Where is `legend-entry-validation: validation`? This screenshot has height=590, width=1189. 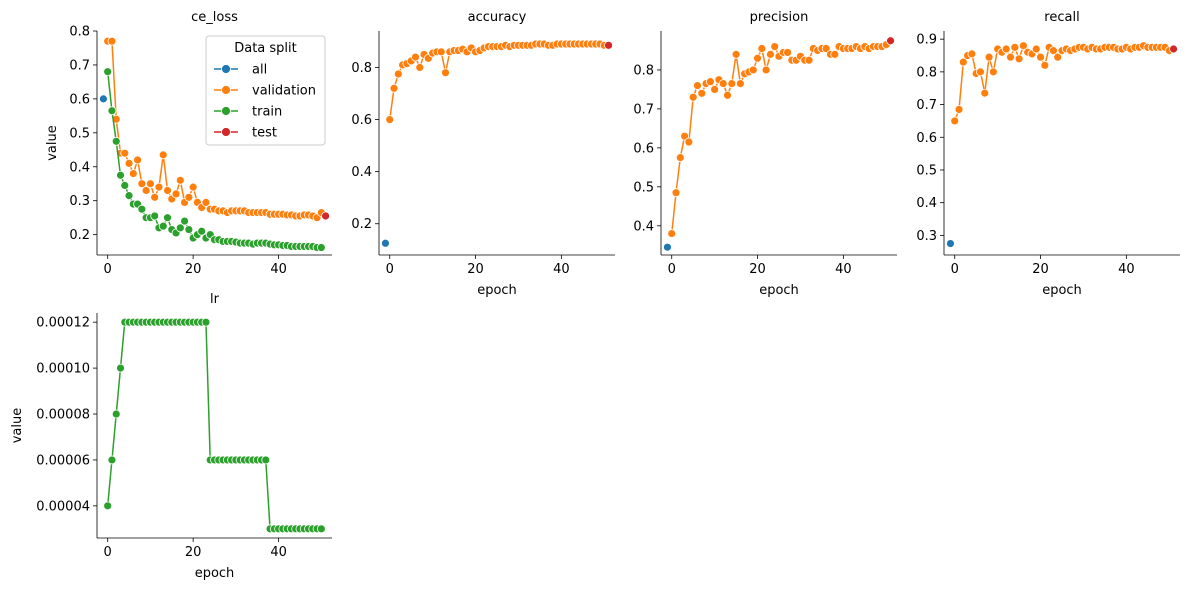
legend-entry-validation: validation is located at coordinates (265, 91).